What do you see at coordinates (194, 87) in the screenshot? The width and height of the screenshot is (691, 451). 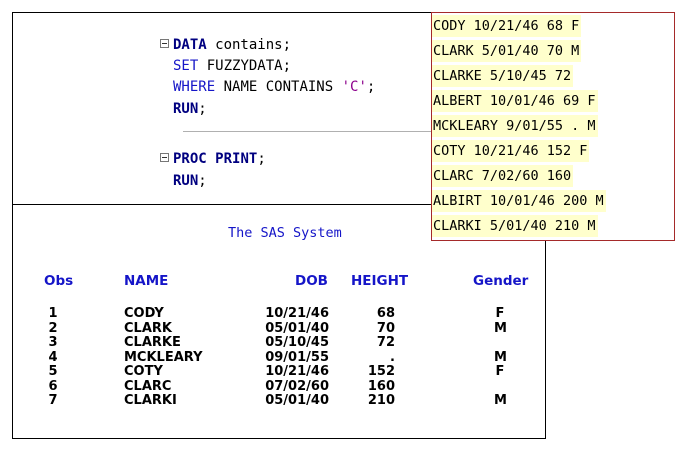 I see `code-token: WHERE` at bounding box center [194, 87].